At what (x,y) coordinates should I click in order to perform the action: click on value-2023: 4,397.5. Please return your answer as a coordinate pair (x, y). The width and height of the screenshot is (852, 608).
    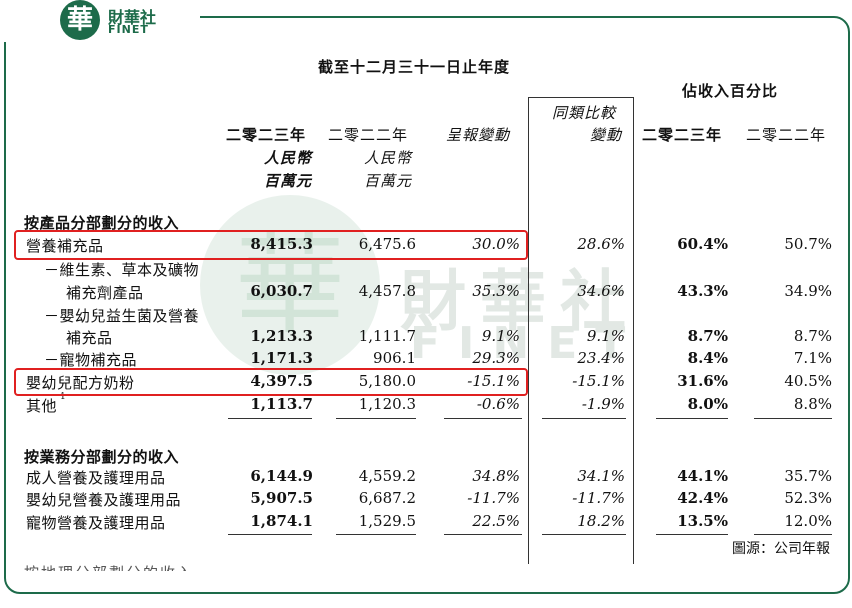
    Looking at the image, I should click on (281, 381).